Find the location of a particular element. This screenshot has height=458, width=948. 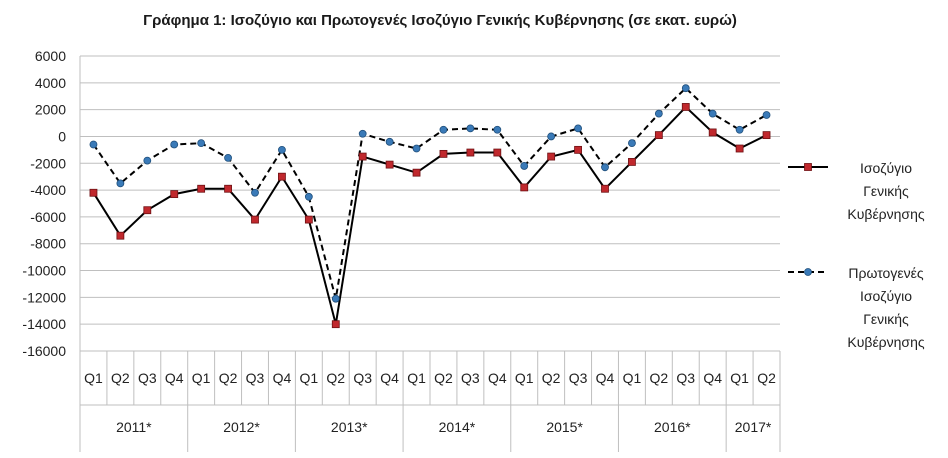

y-tick-label: 0 is located at coordinates (62, 136).